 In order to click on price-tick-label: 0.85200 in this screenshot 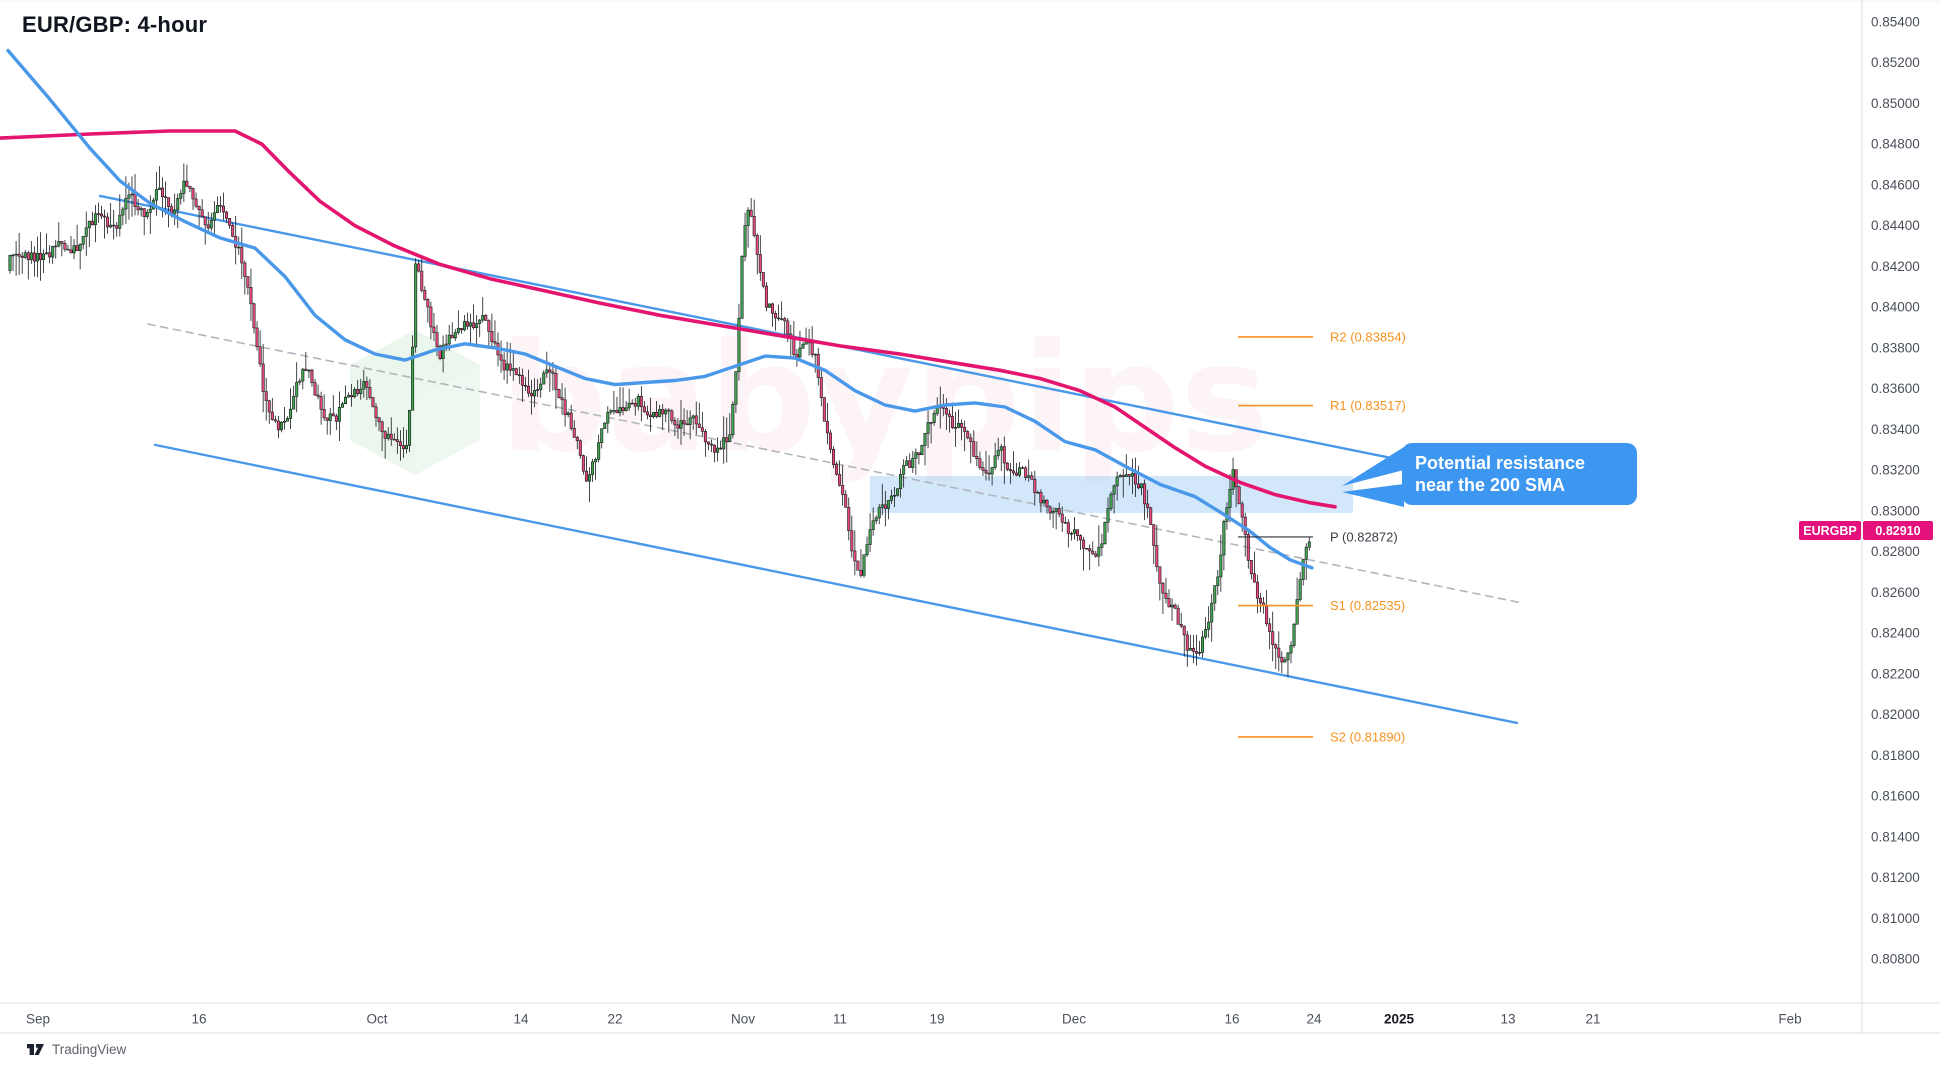, I will do `click(1895, 62)`.